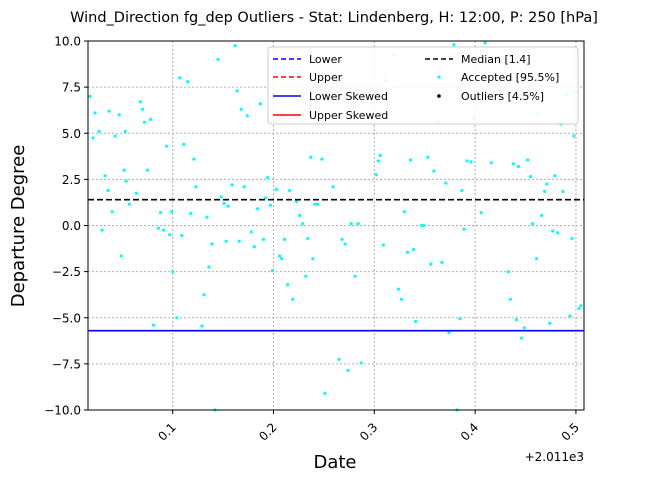  What do you see at coordinates (18, 226) in the screenshot?
I see `y-axis-label: Departure Degree` at bounding box center [18, 226].